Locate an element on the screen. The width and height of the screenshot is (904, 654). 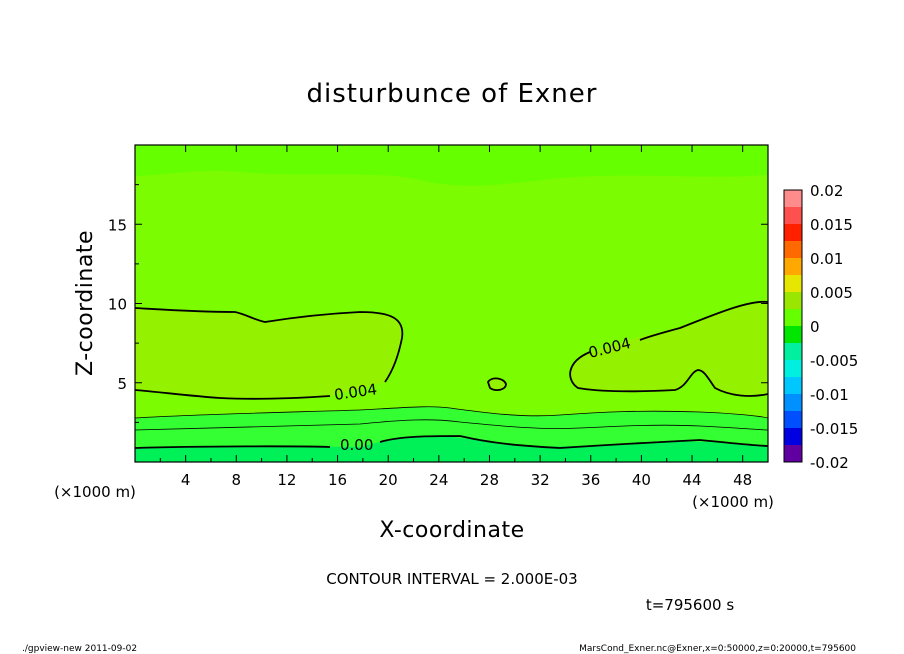
x-tick-label: 4 is located at coordinates (186, 480).